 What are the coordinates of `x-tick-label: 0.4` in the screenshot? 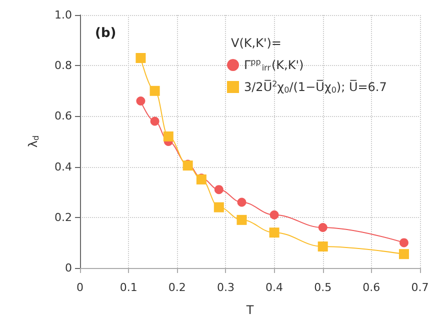 It's located at (275, 287).